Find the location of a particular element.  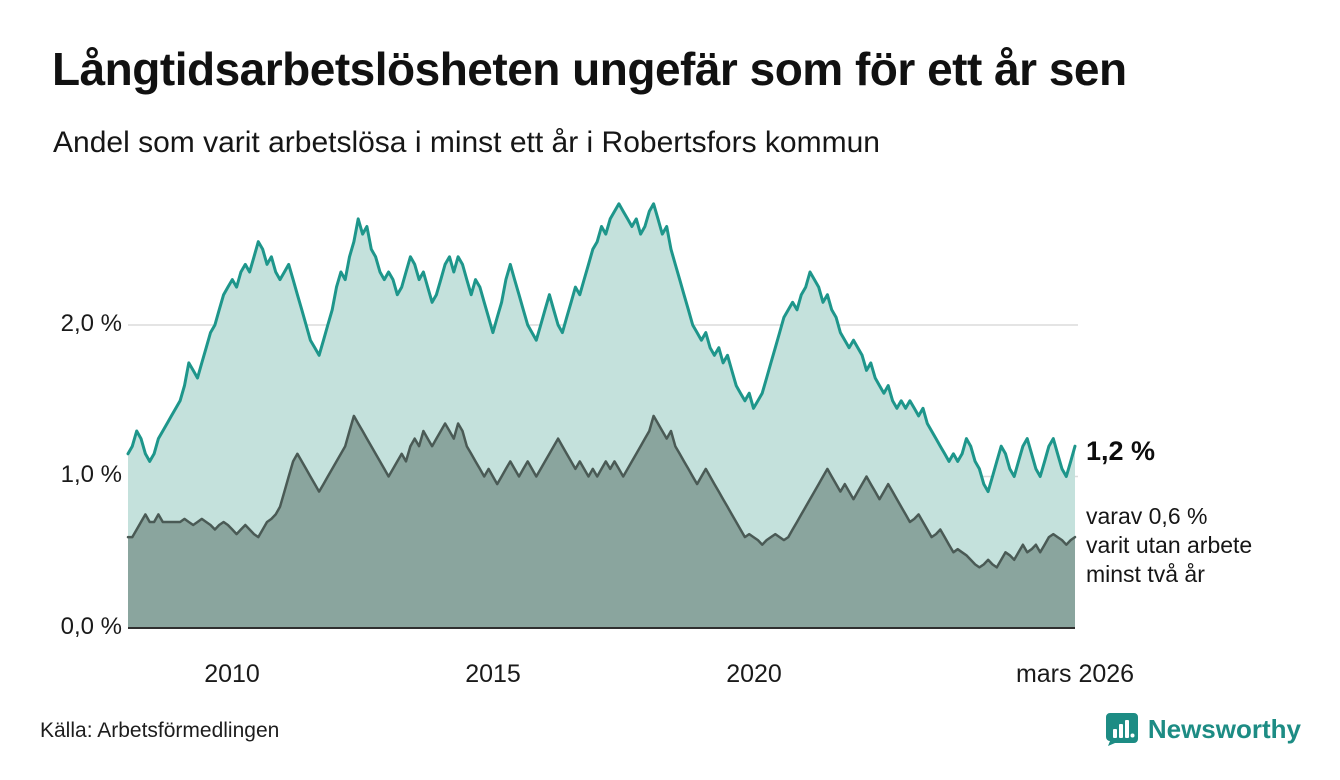

latest-value-annotation: 1,2 % is located at coordinates (1121, 451).